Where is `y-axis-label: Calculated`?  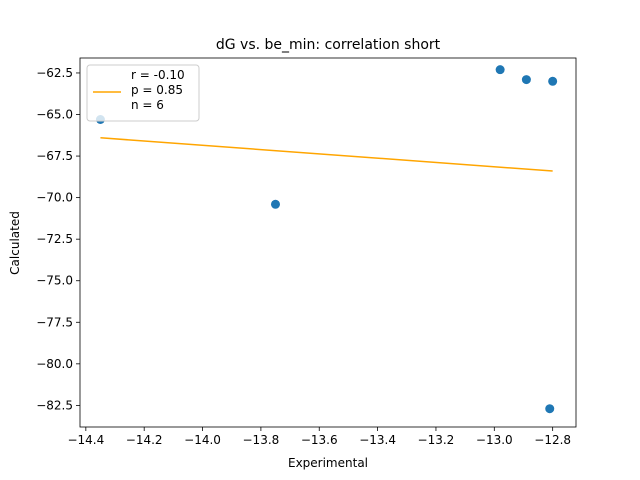
y-axis-label: Calculated is located at coordinates (15, 243).